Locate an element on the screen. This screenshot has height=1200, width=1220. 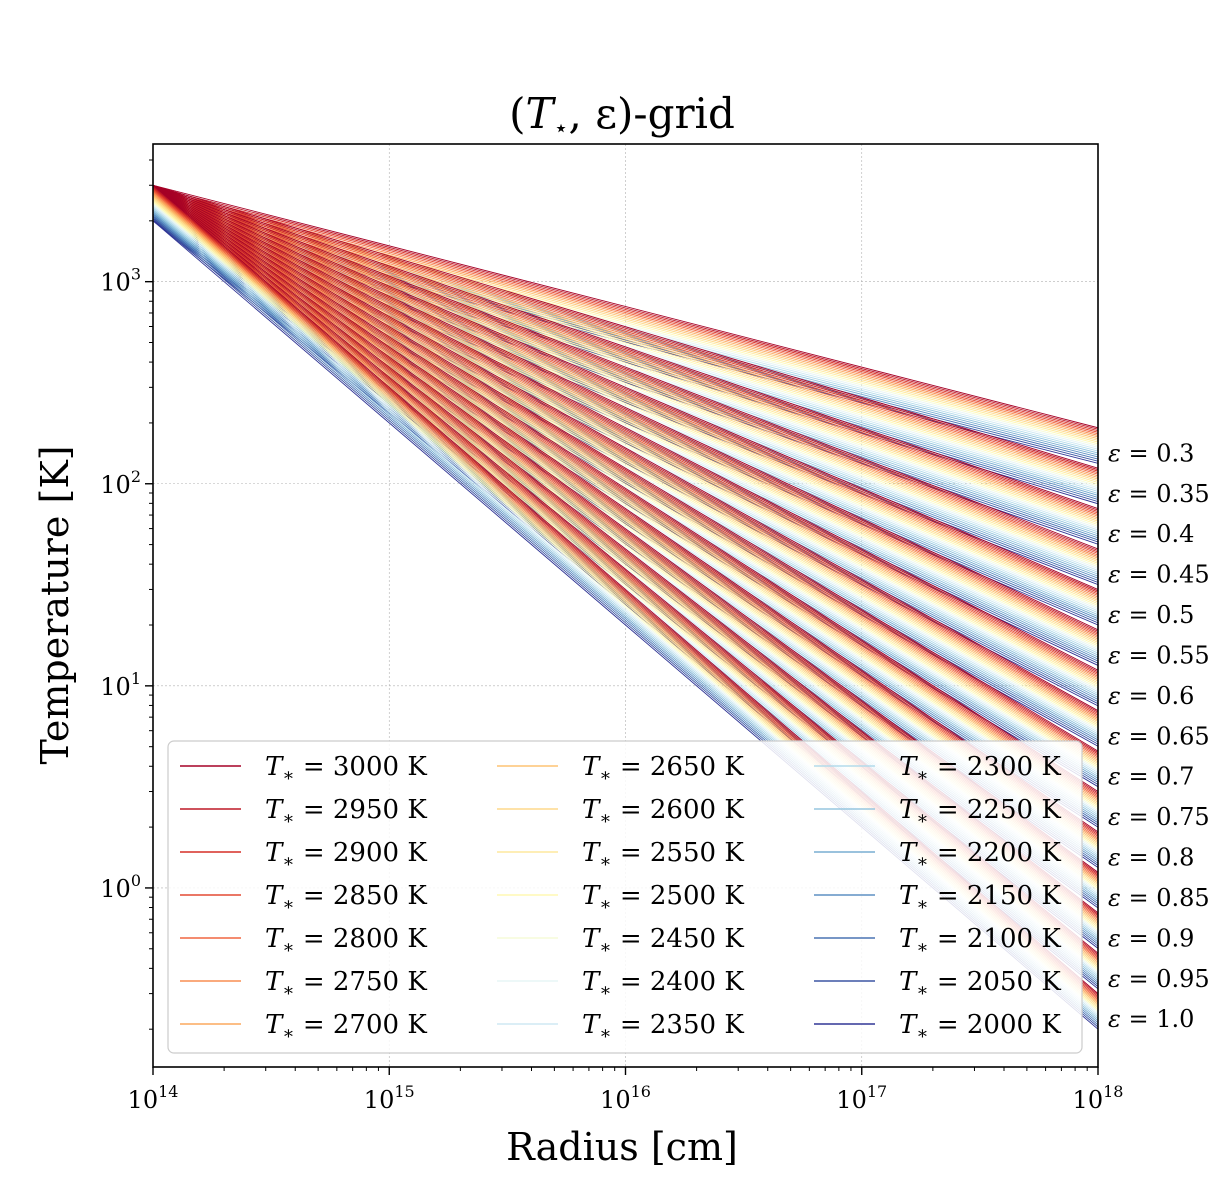
legend-entry-label: T∗ = 3000 K is located at coordinates (346, 769).